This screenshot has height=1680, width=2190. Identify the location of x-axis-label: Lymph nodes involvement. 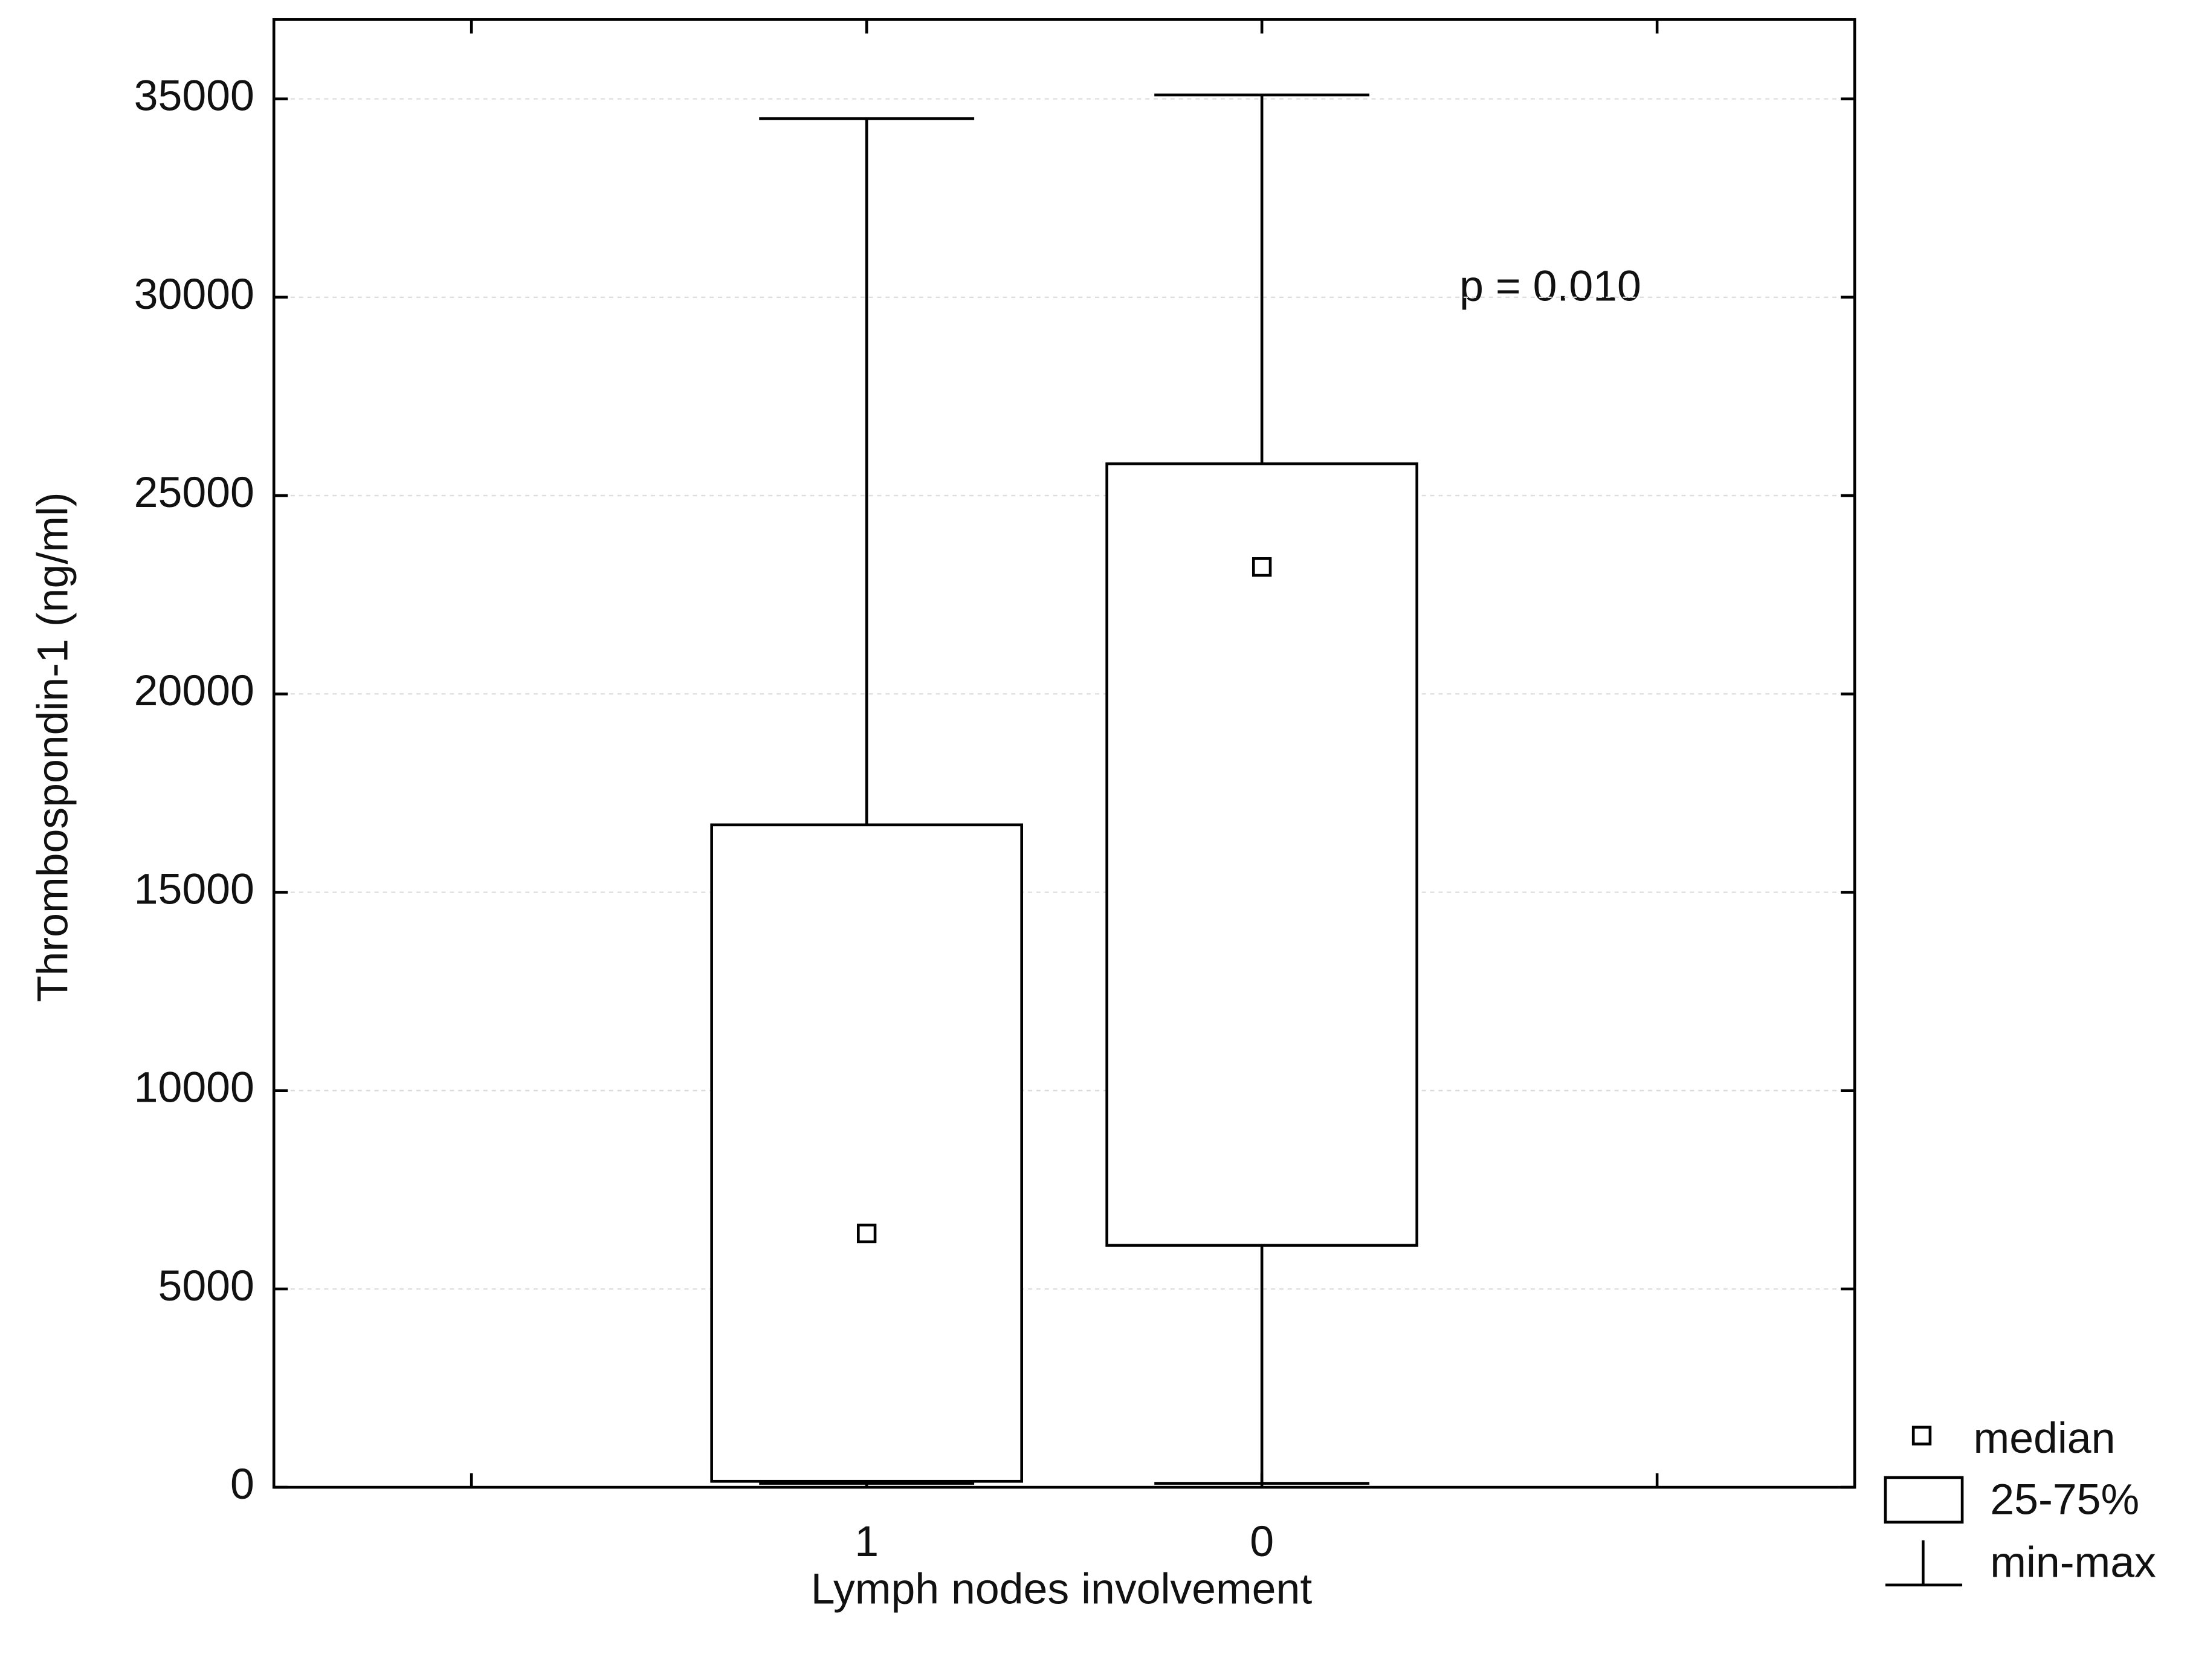
(1062, 1589).